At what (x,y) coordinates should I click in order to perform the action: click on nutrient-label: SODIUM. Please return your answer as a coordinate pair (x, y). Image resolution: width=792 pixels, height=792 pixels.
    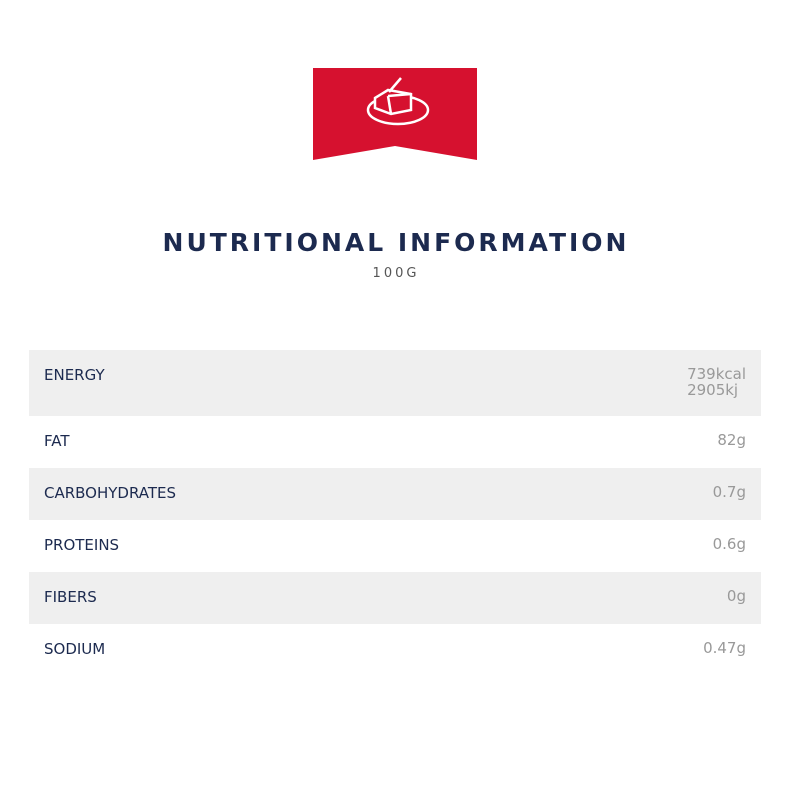
    Looking at the image, I should click on (75, 649).